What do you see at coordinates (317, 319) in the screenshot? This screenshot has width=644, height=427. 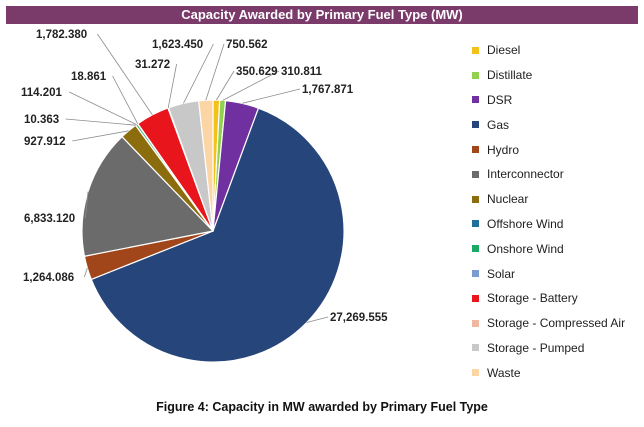 I see `leader-line-gas` at bounding box center [317, 319].